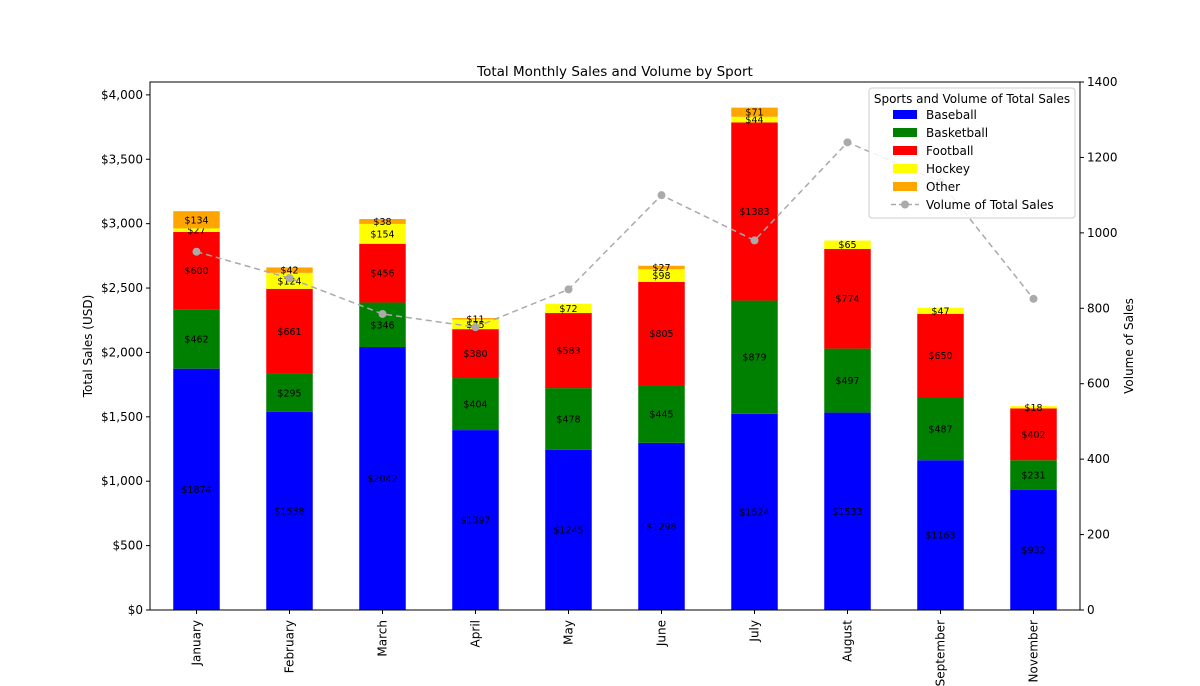  I want to click on bar-data-label: $805, so click(661, 334).